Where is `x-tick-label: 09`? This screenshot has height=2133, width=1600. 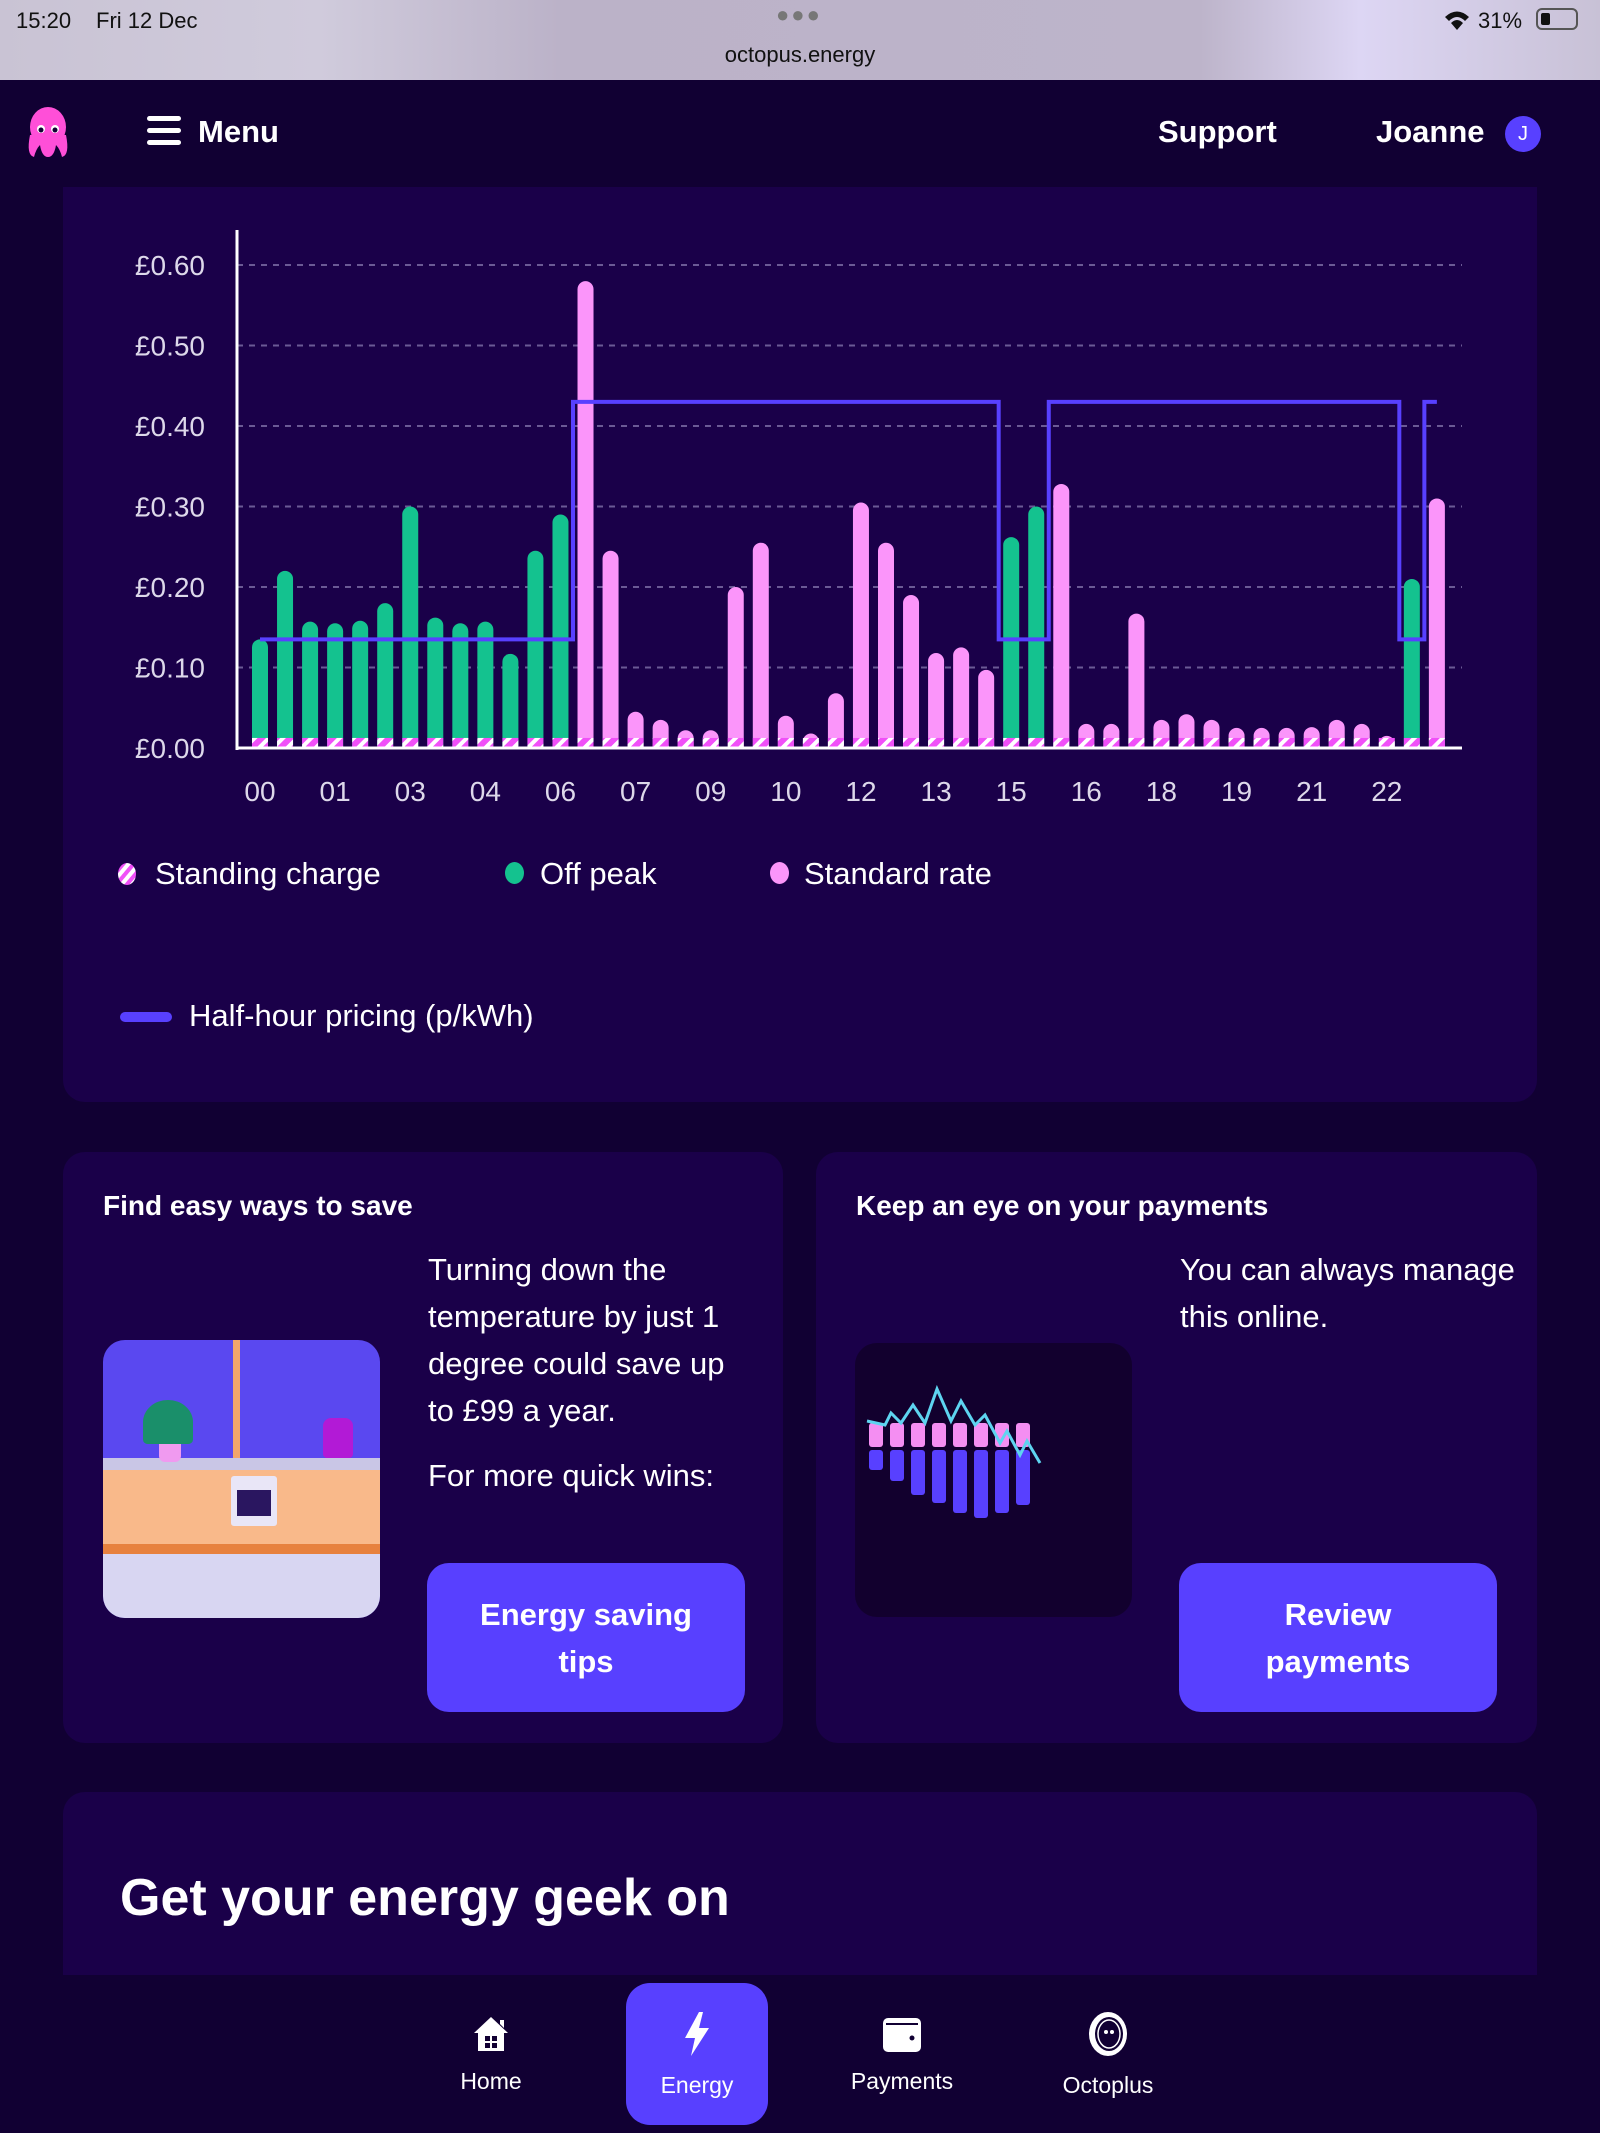 x-tick-label: 09 is located at coordinates (710, 791).